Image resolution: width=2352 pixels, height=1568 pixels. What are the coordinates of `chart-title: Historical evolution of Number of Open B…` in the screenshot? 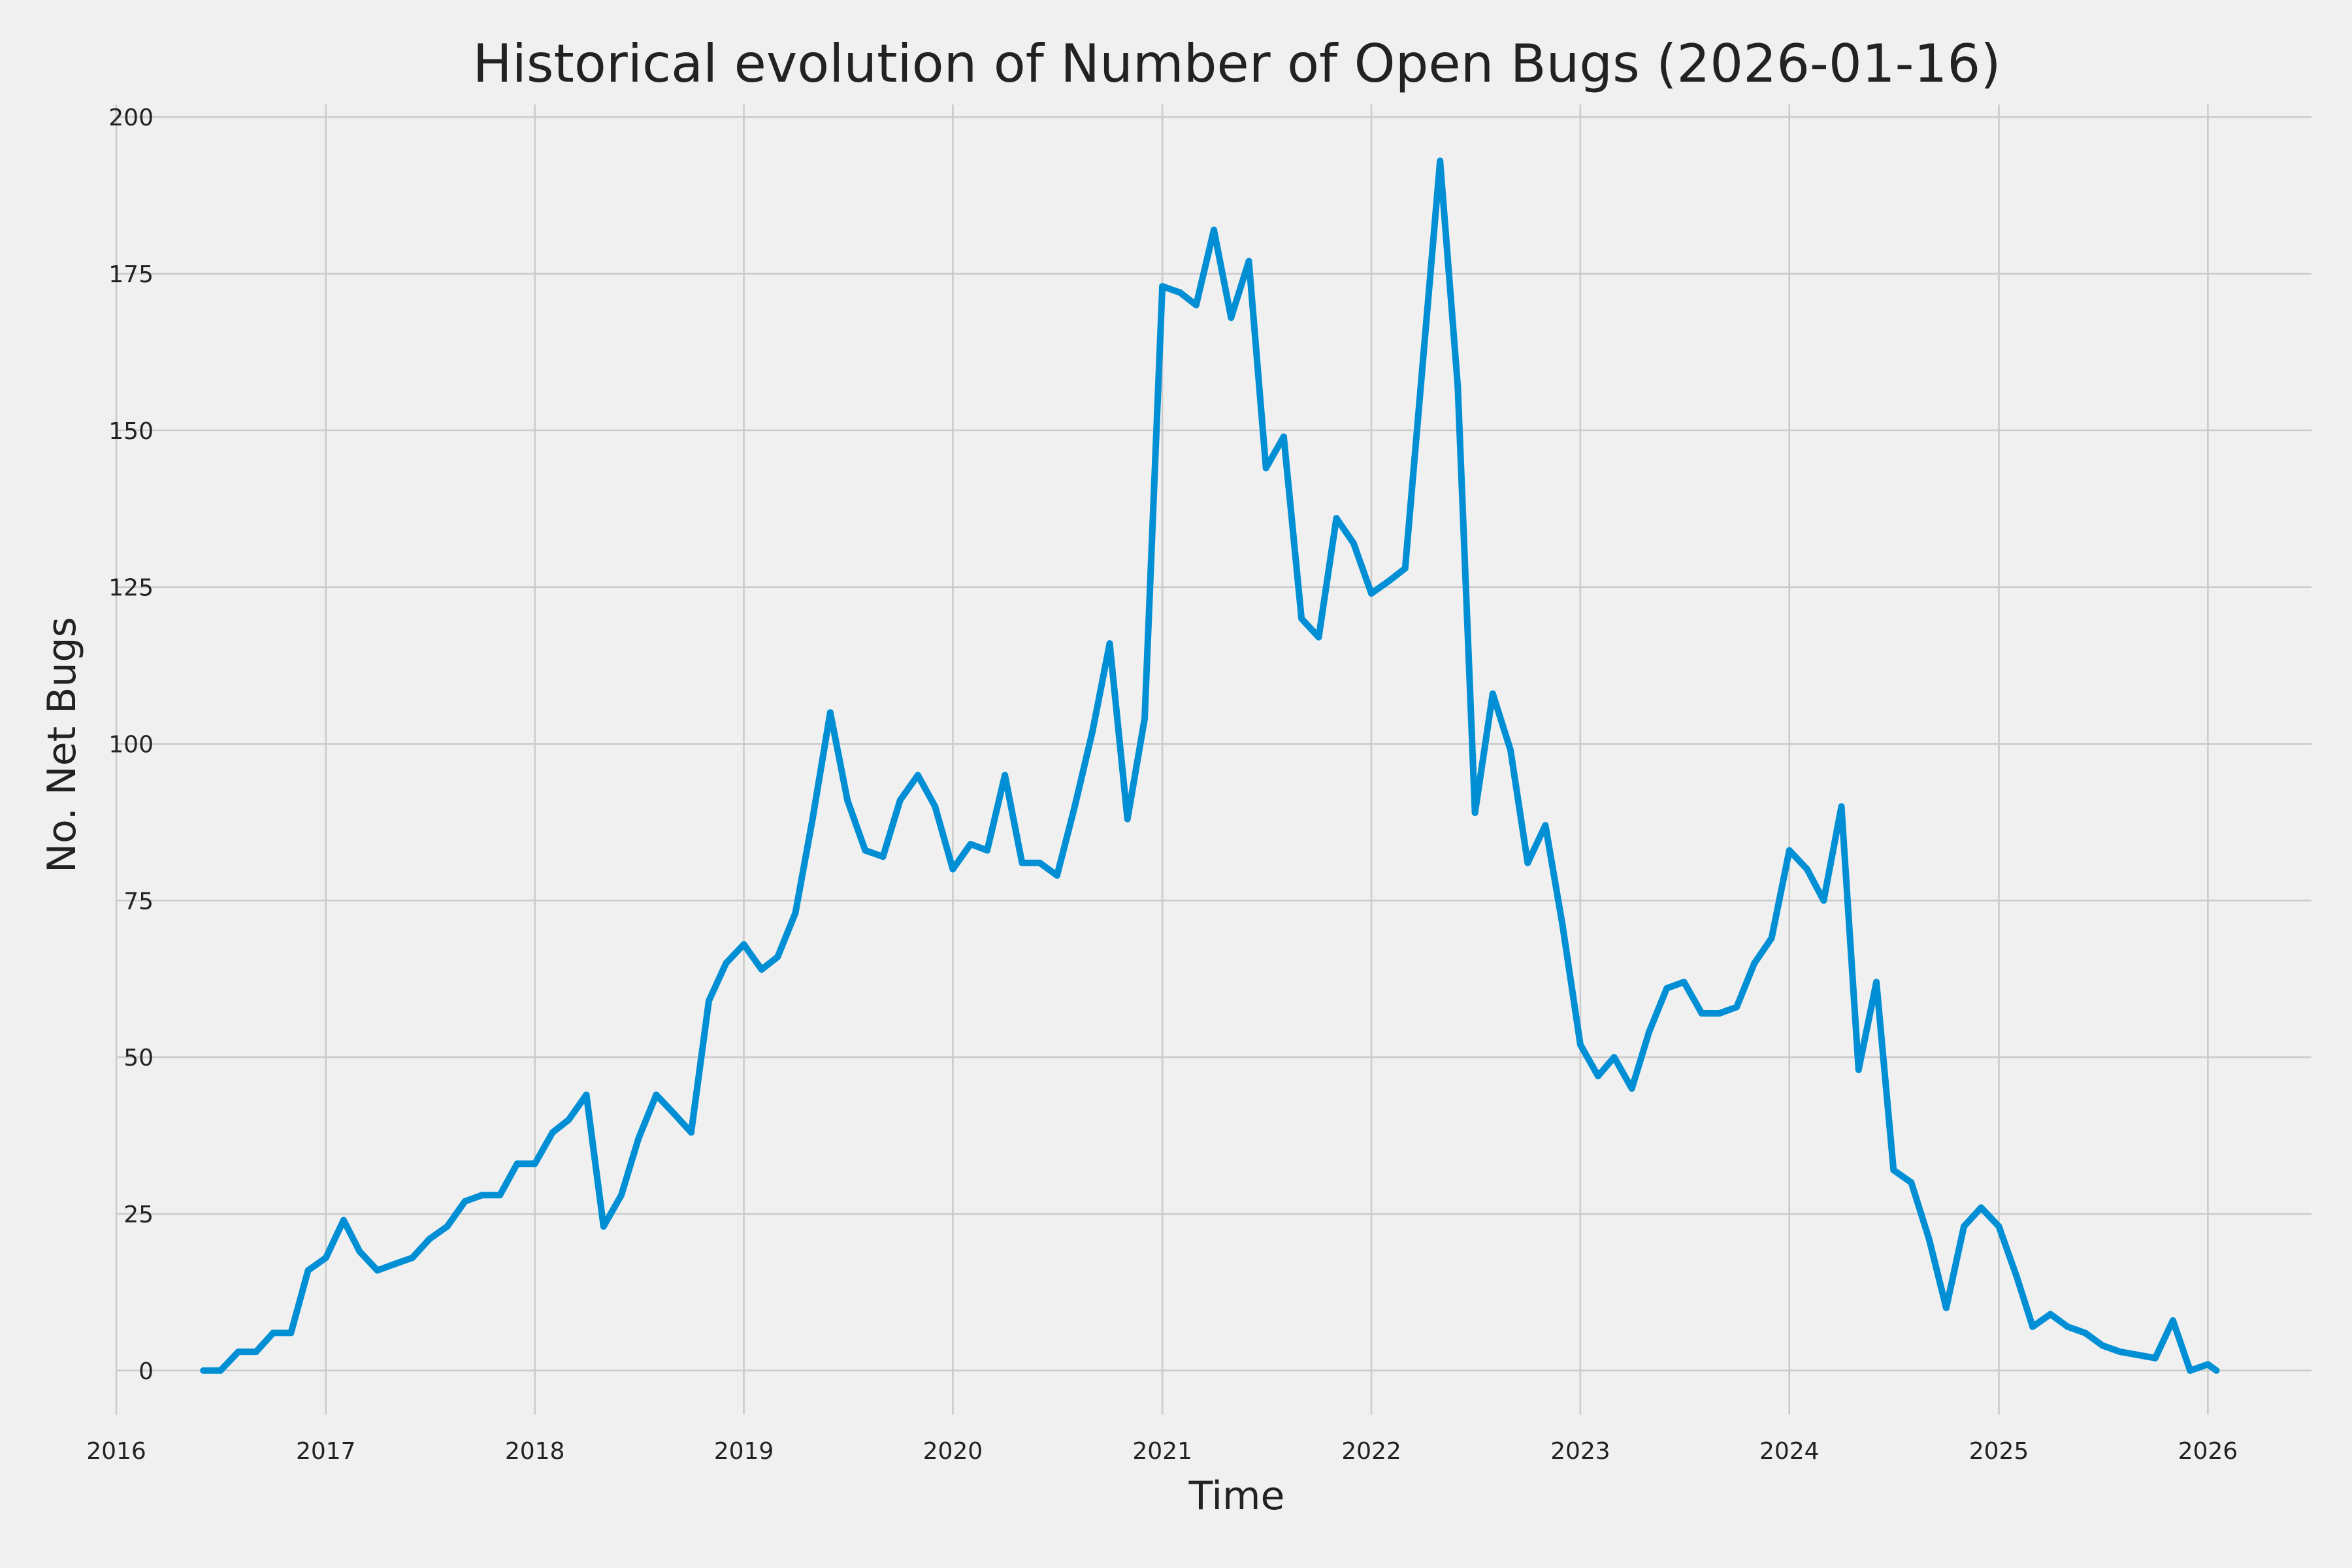 It's located at (1236, 63).